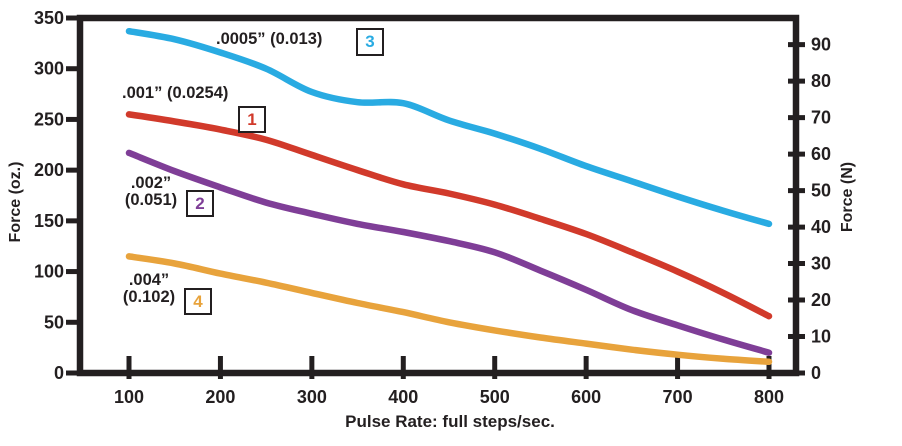  I want to click on curve-tag-number: 2, so click(200, 203).